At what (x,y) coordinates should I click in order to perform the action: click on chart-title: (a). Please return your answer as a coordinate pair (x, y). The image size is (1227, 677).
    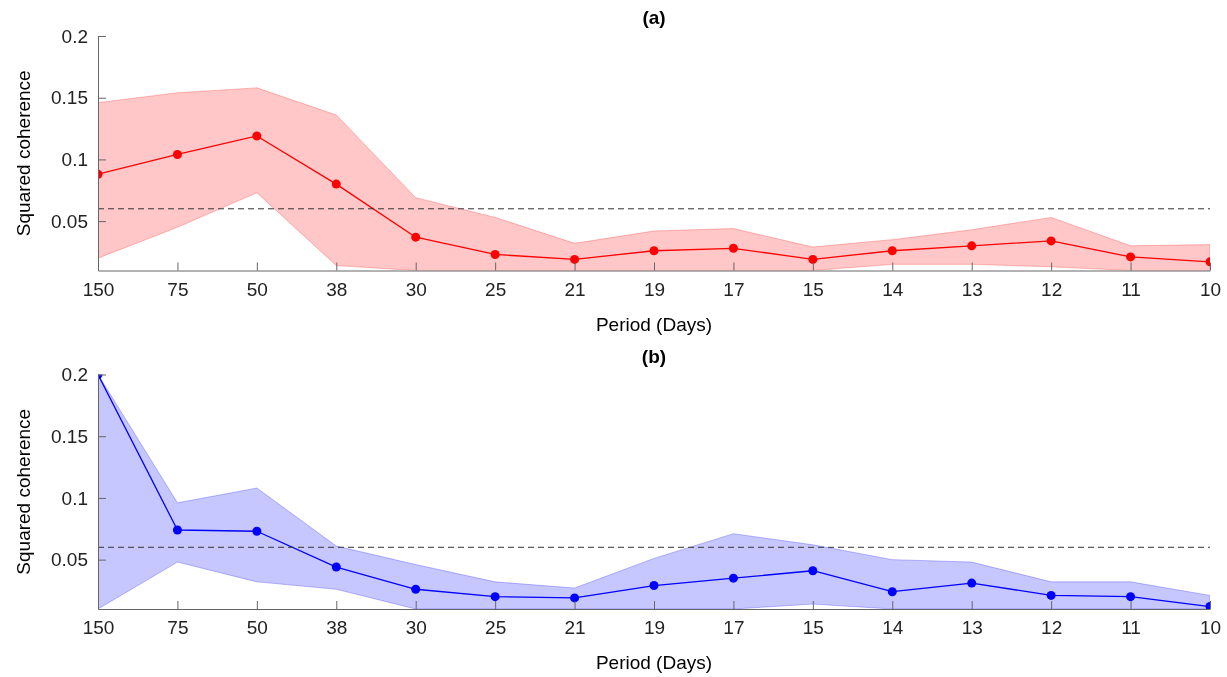
    Looking at the image, I should click on (654, 17).